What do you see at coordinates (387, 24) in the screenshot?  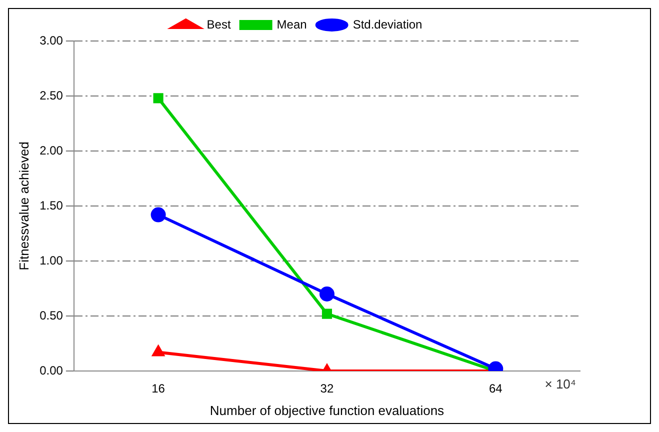 I see `legend-label: Std.deviation` at bounding box center [387, 24].